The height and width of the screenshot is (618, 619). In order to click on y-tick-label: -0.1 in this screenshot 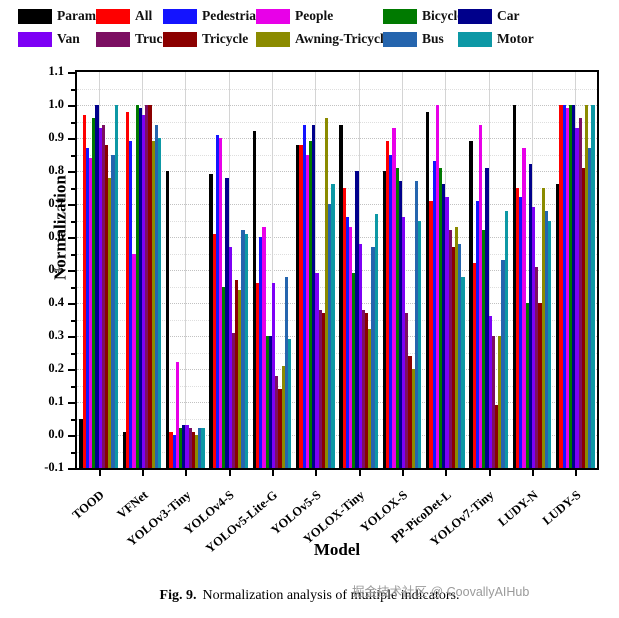, I will do `click(54, 467)`.